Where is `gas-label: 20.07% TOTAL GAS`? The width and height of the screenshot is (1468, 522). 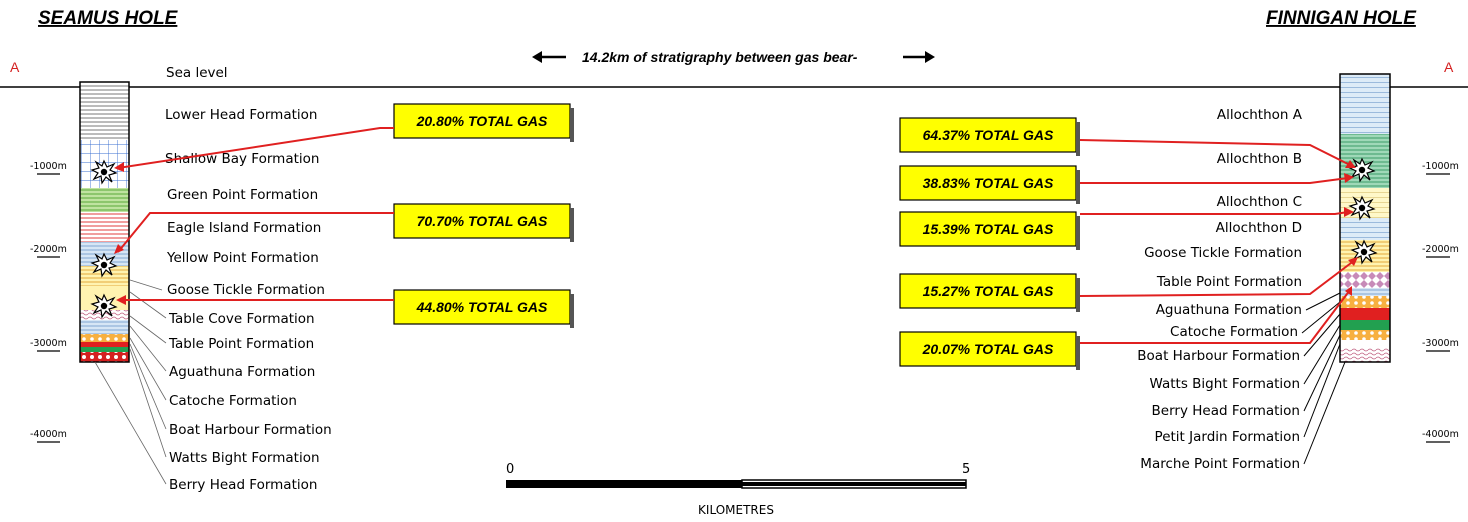
gas-label: 20.07% TOTAL GAS is located at coordinates (988, 349).